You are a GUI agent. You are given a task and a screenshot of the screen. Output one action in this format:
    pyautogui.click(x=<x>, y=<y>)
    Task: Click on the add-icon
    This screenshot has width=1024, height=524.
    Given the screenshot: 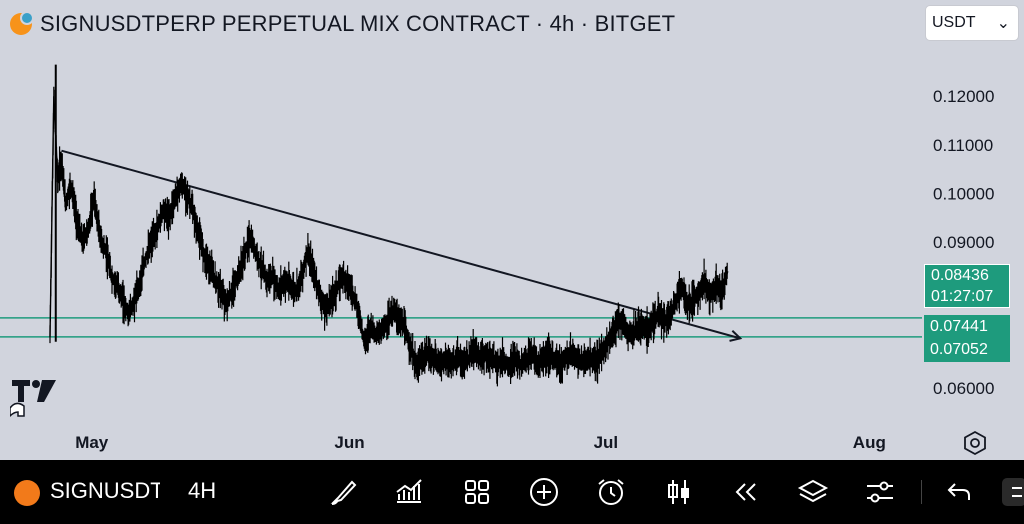 What is the action you would take?
    pyautogui.click(x=544, y=492)
    